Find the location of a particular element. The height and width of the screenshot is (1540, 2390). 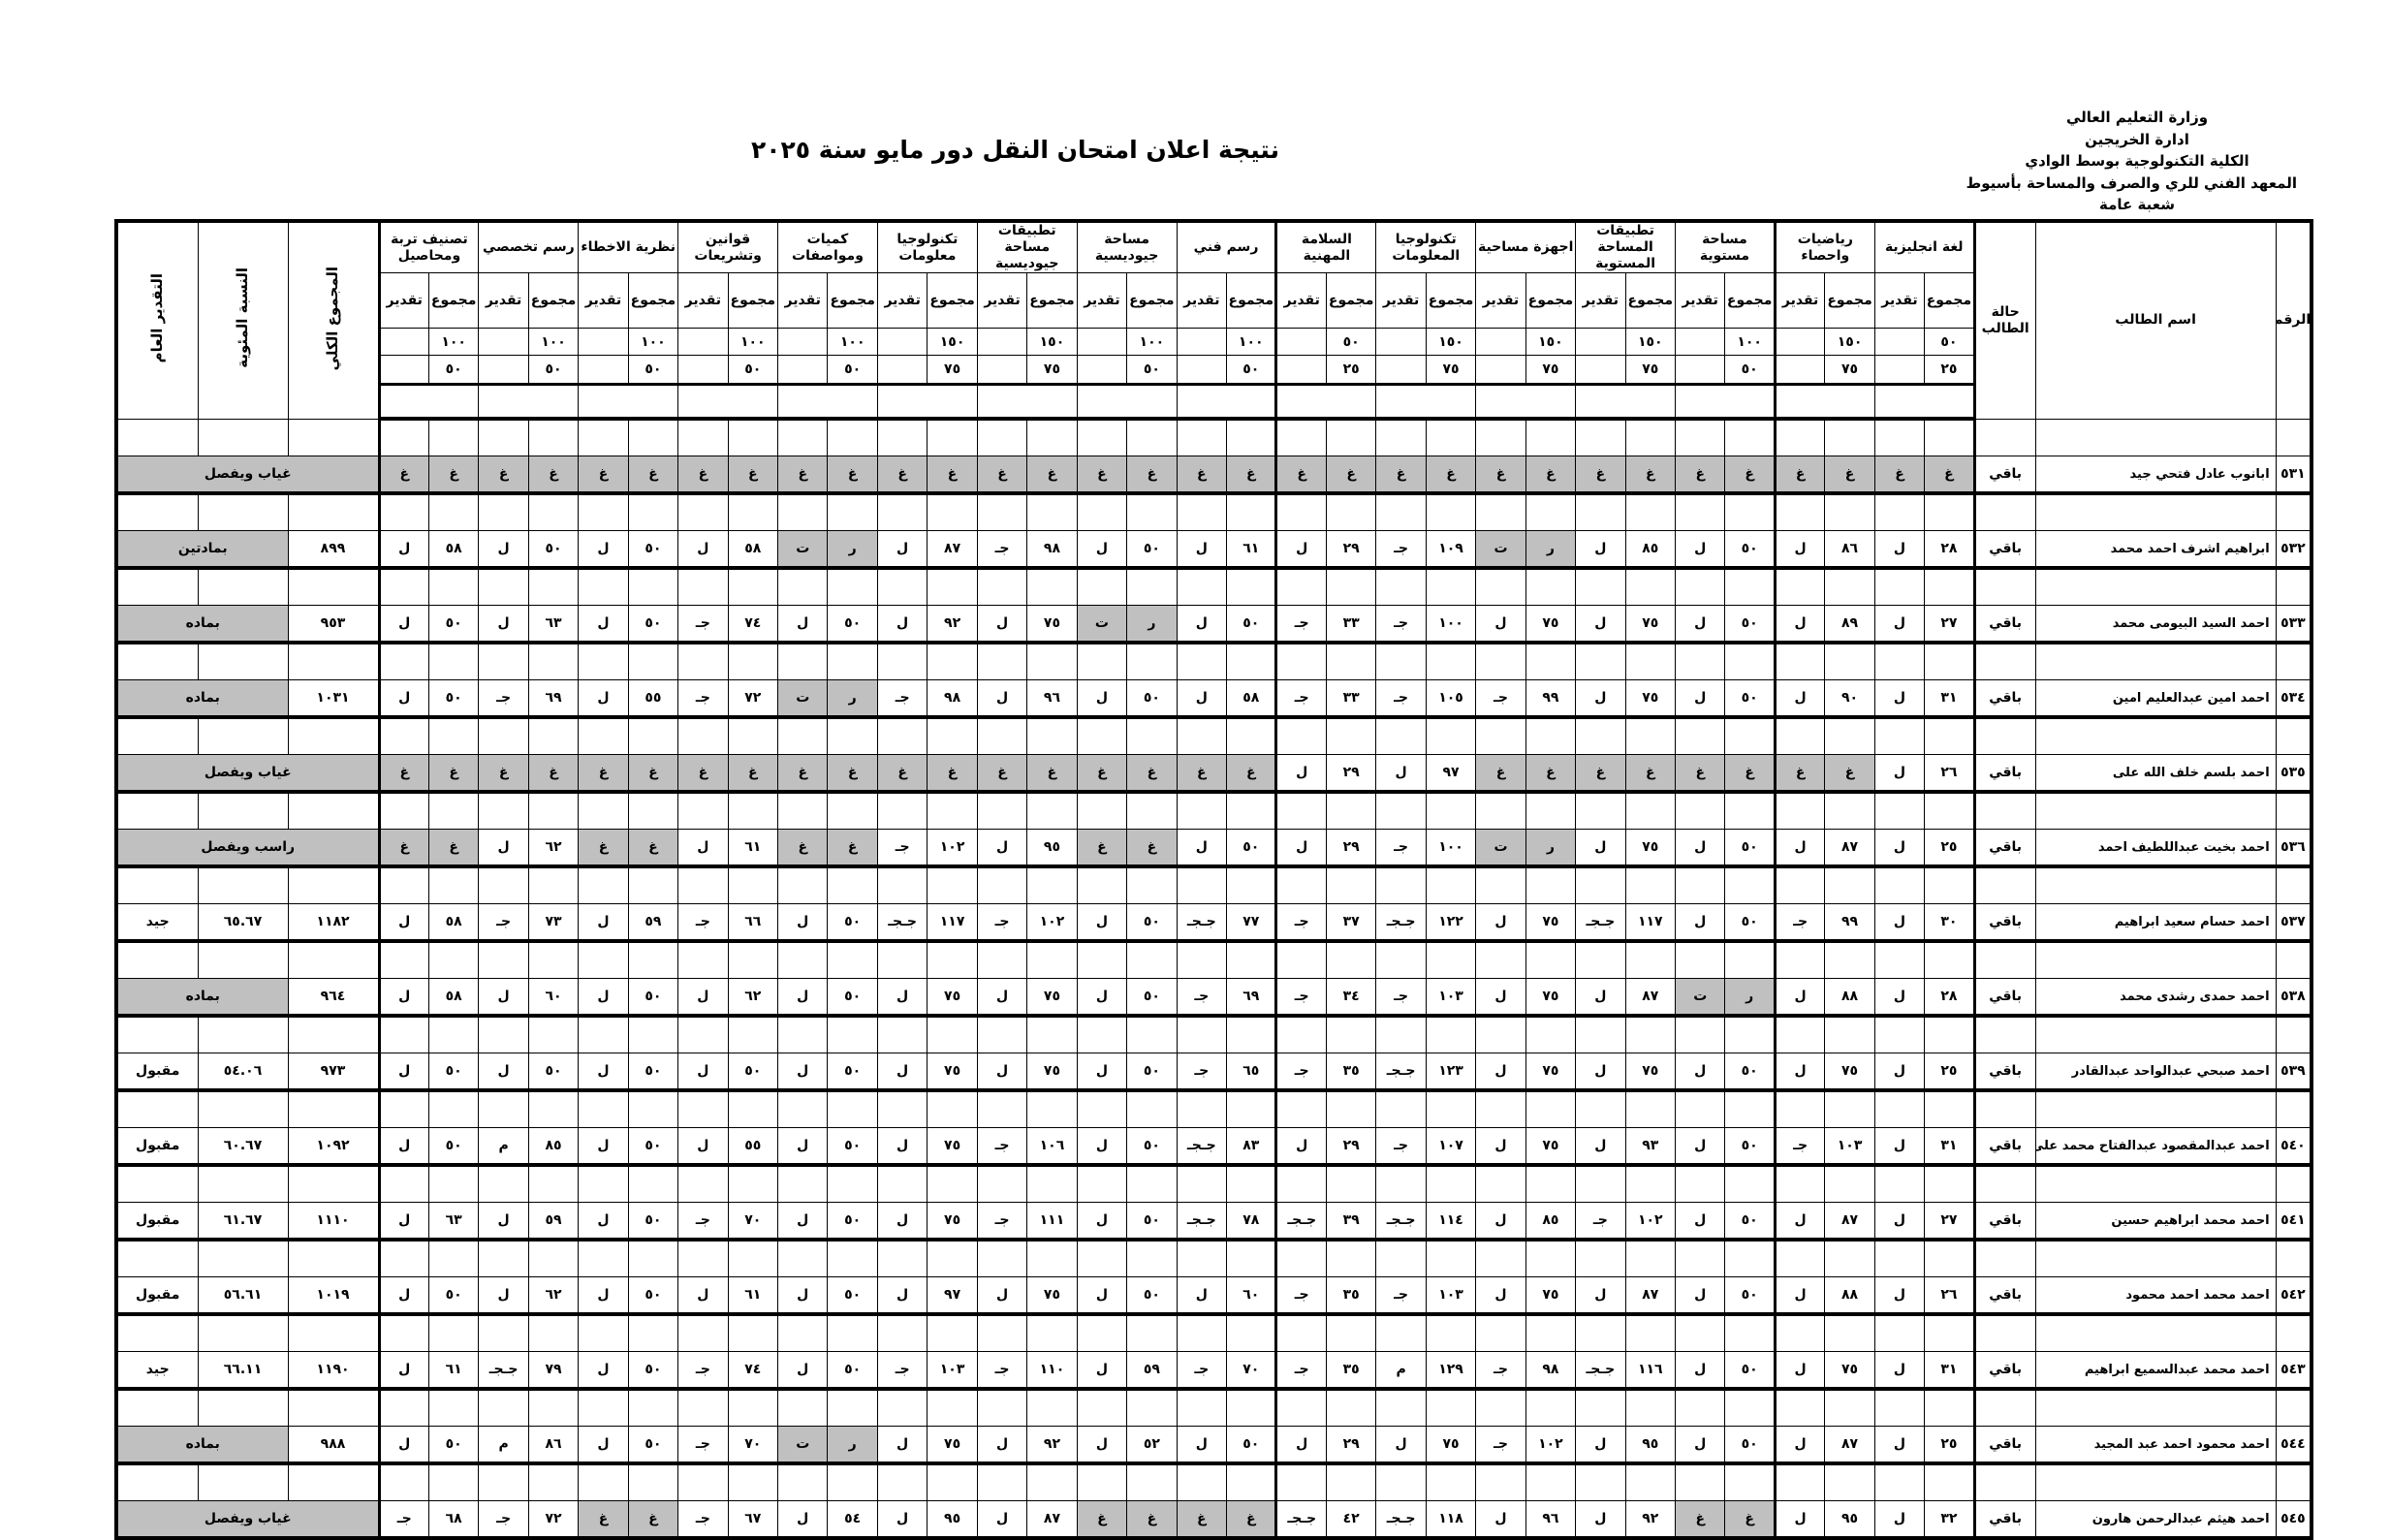

student-name: احمد محمد عبدالسميع ابراهيم is located at coordinates (2155, 1371).